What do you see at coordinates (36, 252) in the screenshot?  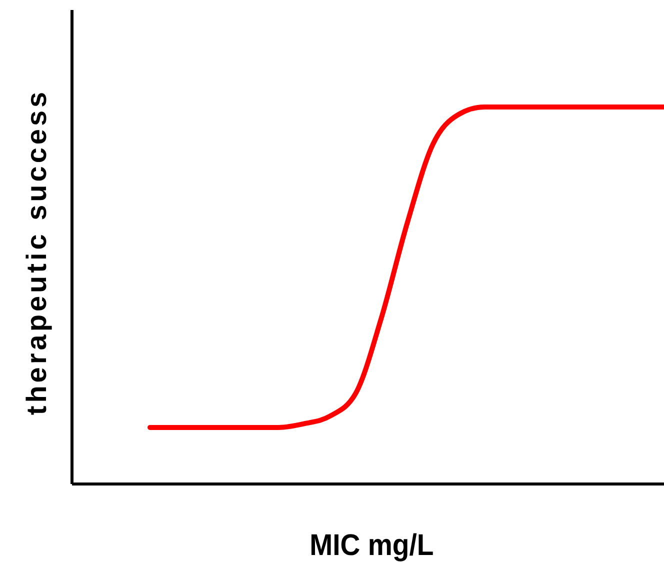 I see `y-axis-title: therapeutic success` at bounding box center [36, 252].